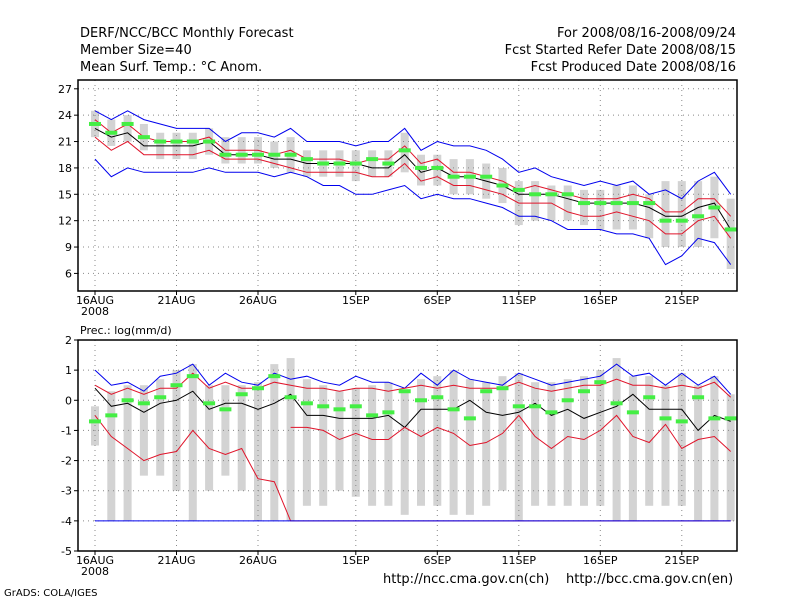 This screenshot has width=800, height=600. What do you see at coordinates (66, 551) in the screenshot?
I see `prec-ytick-label: -5` at bounding box center [66, 551].